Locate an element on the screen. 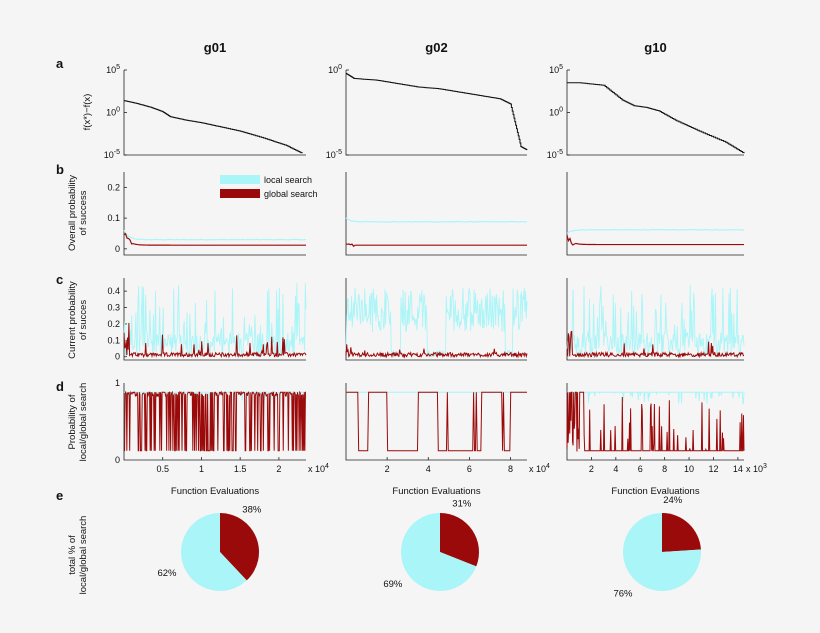 This screenshot has width=820, height=633. ylabel-b-0: Overall probability is located at coordinates (72, 213).